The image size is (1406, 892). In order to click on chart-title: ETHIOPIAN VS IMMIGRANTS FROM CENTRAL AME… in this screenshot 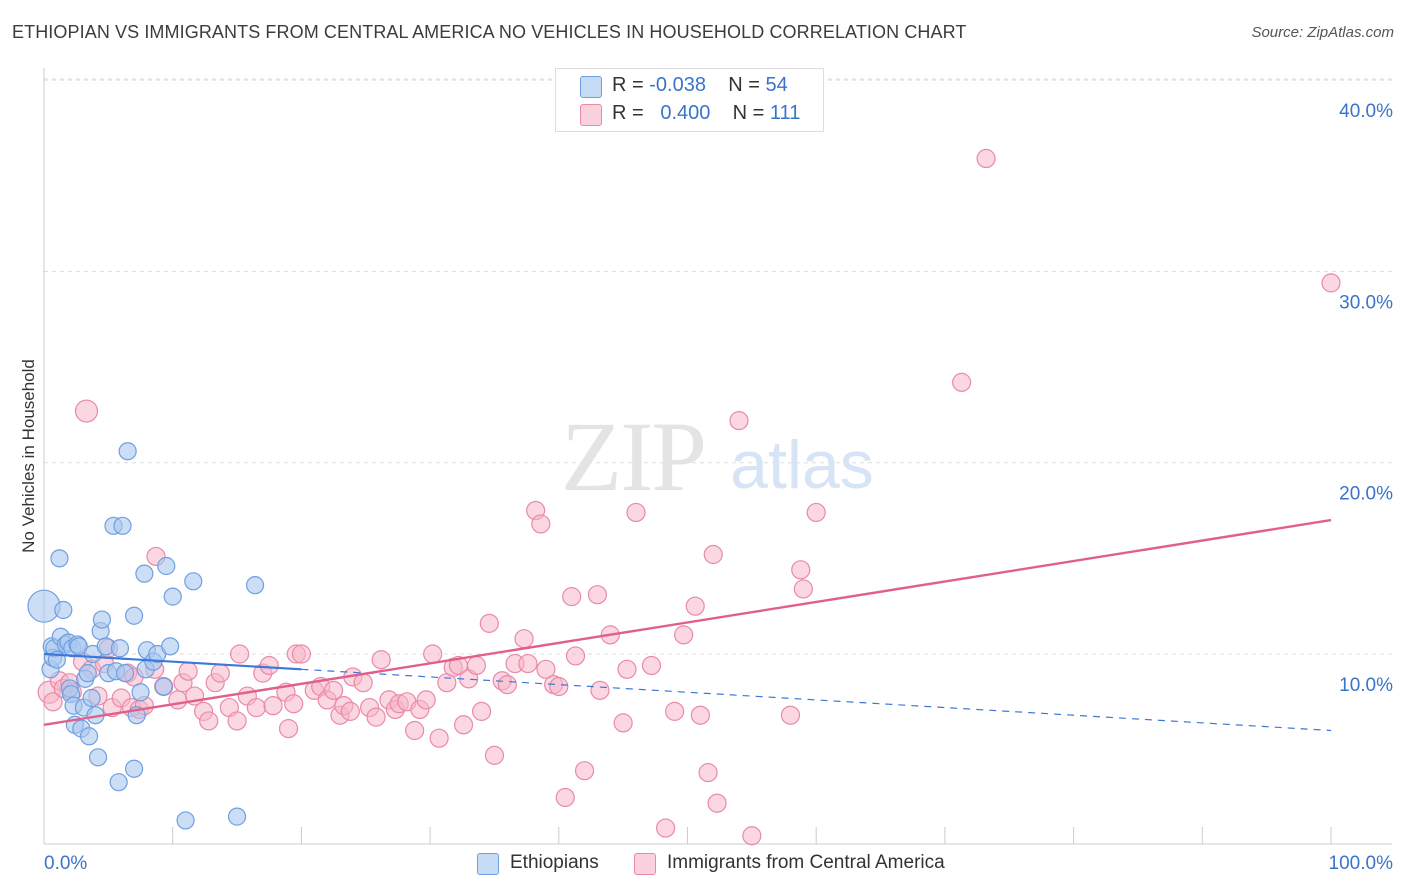, I will do `click(489, 32)`.